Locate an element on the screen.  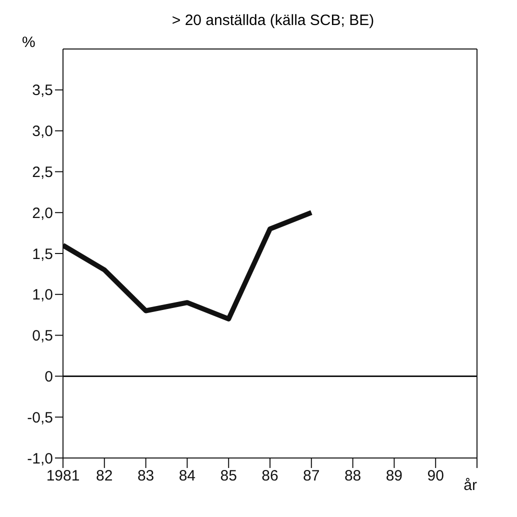
y-tick-label: -0,5 is located at coordinates (40, 417).